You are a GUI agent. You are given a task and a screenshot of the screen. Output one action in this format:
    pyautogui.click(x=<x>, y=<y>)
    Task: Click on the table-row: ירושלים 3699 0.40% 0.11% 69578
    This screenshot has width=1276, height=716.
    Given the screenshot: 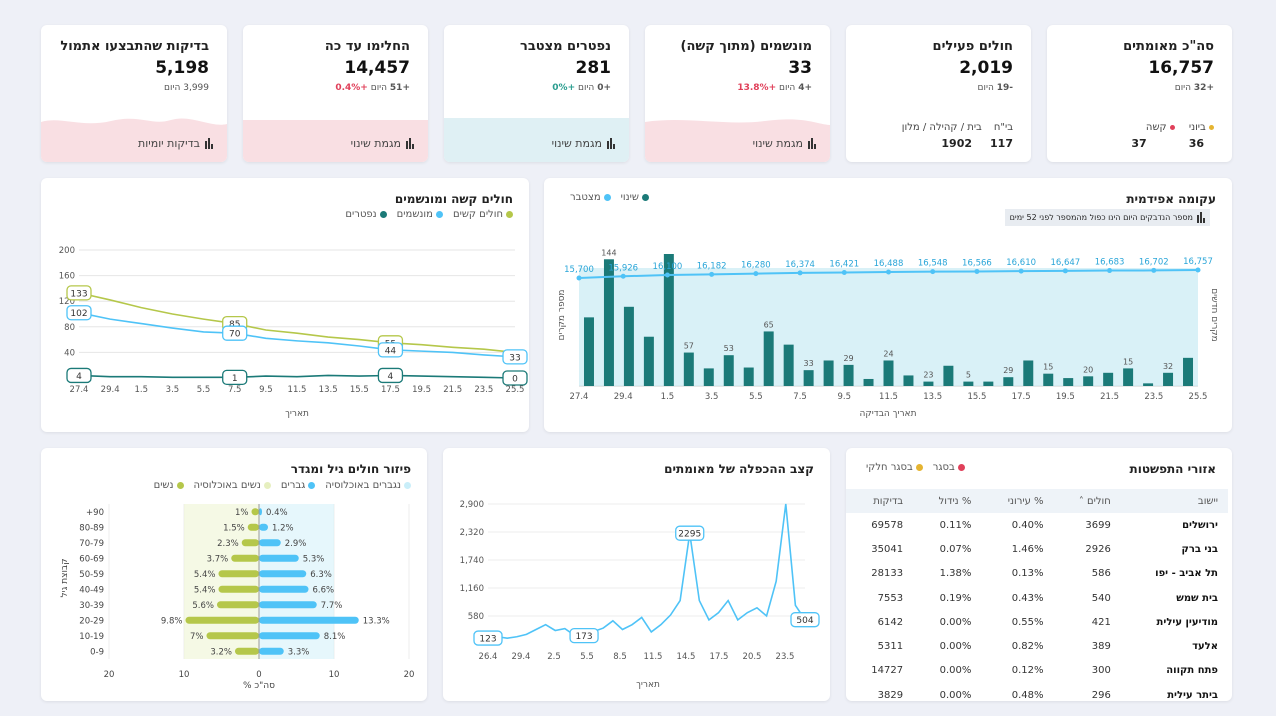 What is the action you would take?
    pyautogui.click(x=1037, y=525)
    